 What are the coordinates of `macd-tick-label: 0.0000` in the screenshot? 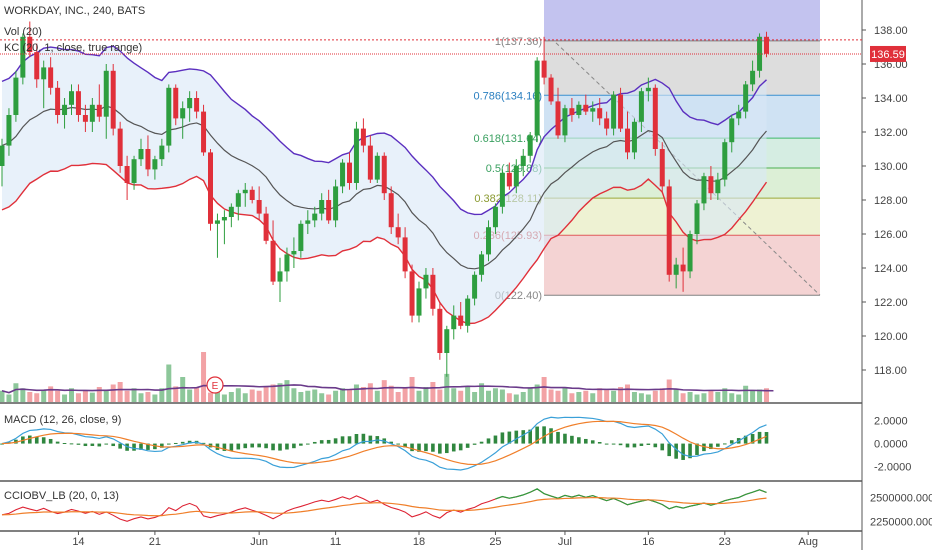 It's located at (891, 445).